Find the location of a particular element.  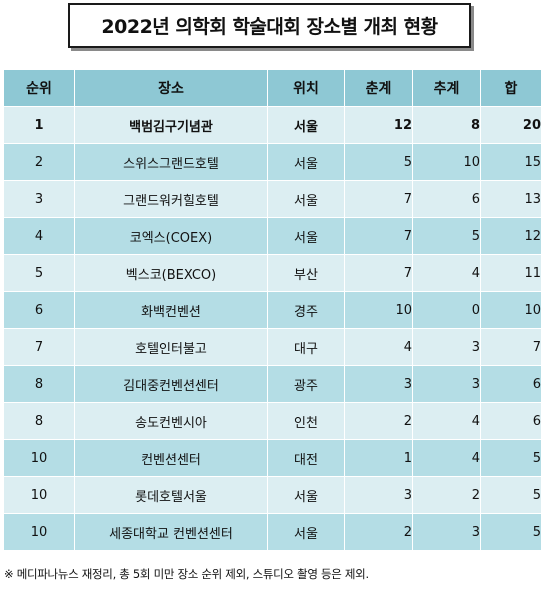

venue-cell: 컨벤션센터 is located at coordinates (171, 458).